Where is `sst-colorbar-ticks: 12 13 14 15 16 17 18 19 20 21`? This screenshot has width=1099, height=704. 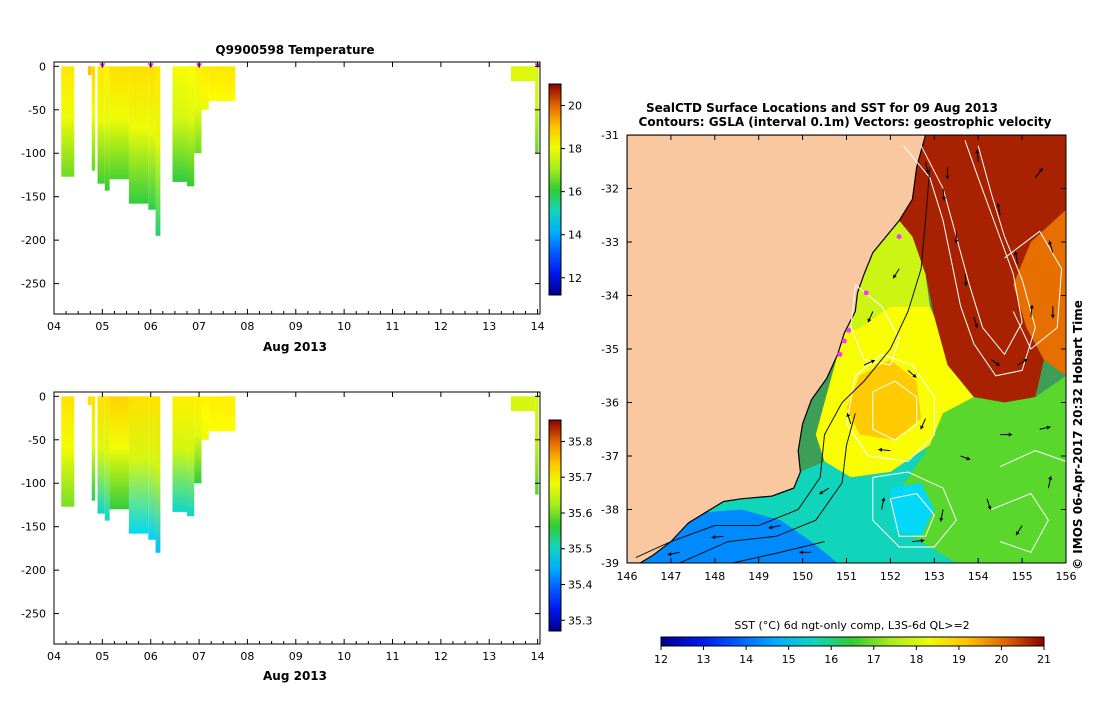 sst-colorbar-ticks: 12 13 14 15 16 17 18 19 20 21 is located at coordinates (852, 656).